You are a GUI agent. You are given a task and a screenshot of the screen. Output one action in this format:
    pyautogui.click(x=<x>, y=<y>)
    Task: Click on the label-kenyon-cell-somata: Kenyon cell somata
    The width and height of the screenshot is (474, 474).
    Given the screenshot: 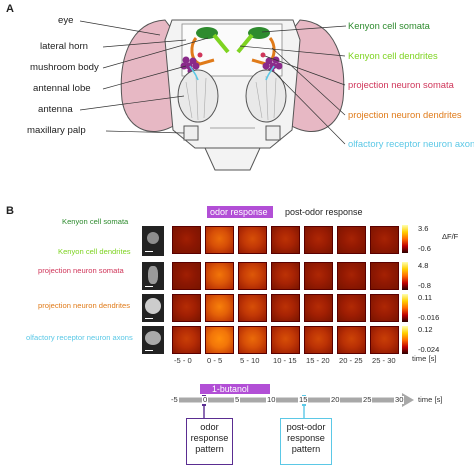 What is the action you would take?
    pyautogui.click(x=389, y=25)
    